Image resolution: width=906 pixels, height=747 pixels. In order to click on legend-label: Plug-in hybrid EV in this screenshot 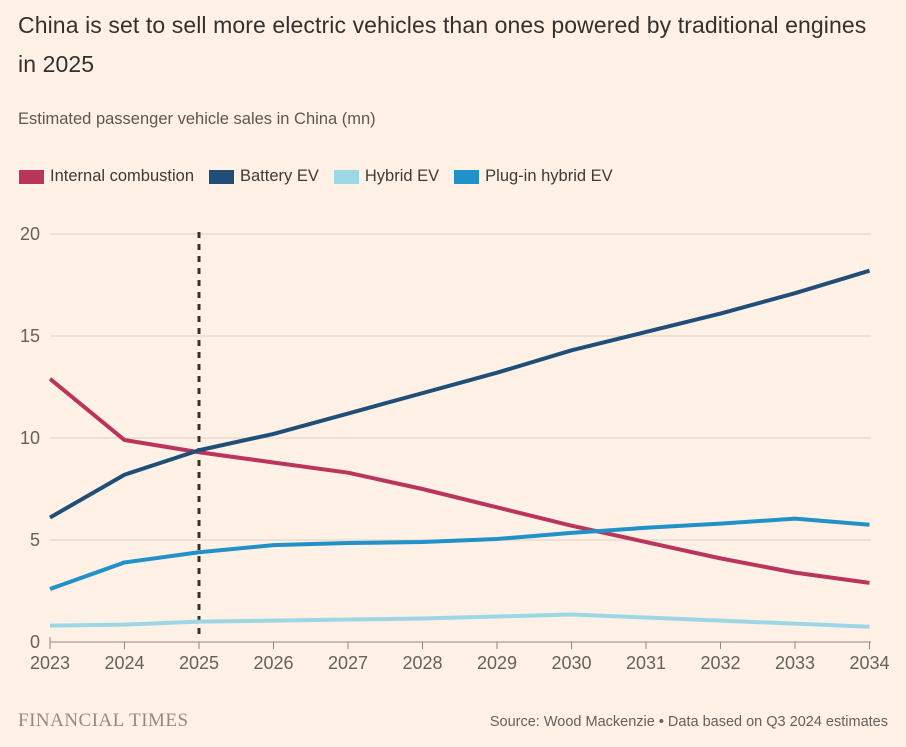, I will do `click(549, 176)`.